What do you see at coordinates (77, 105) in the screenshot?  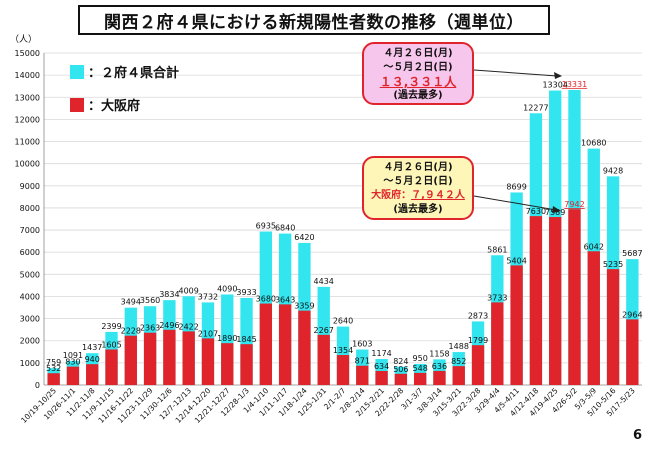 I see `legend-swatch-osaka` at bounding box center [77, 105].